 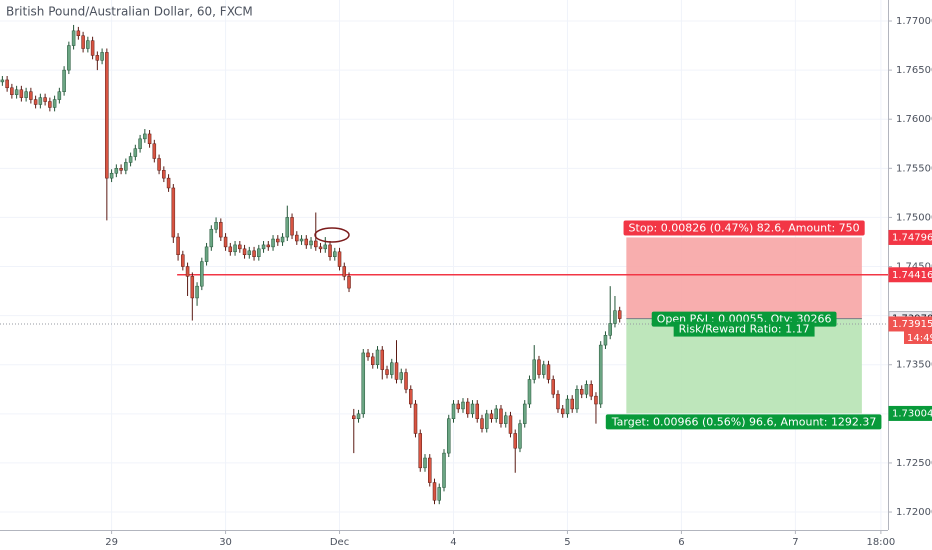 I want to click on x-tick-label: 5, so click(x=567, y=542).